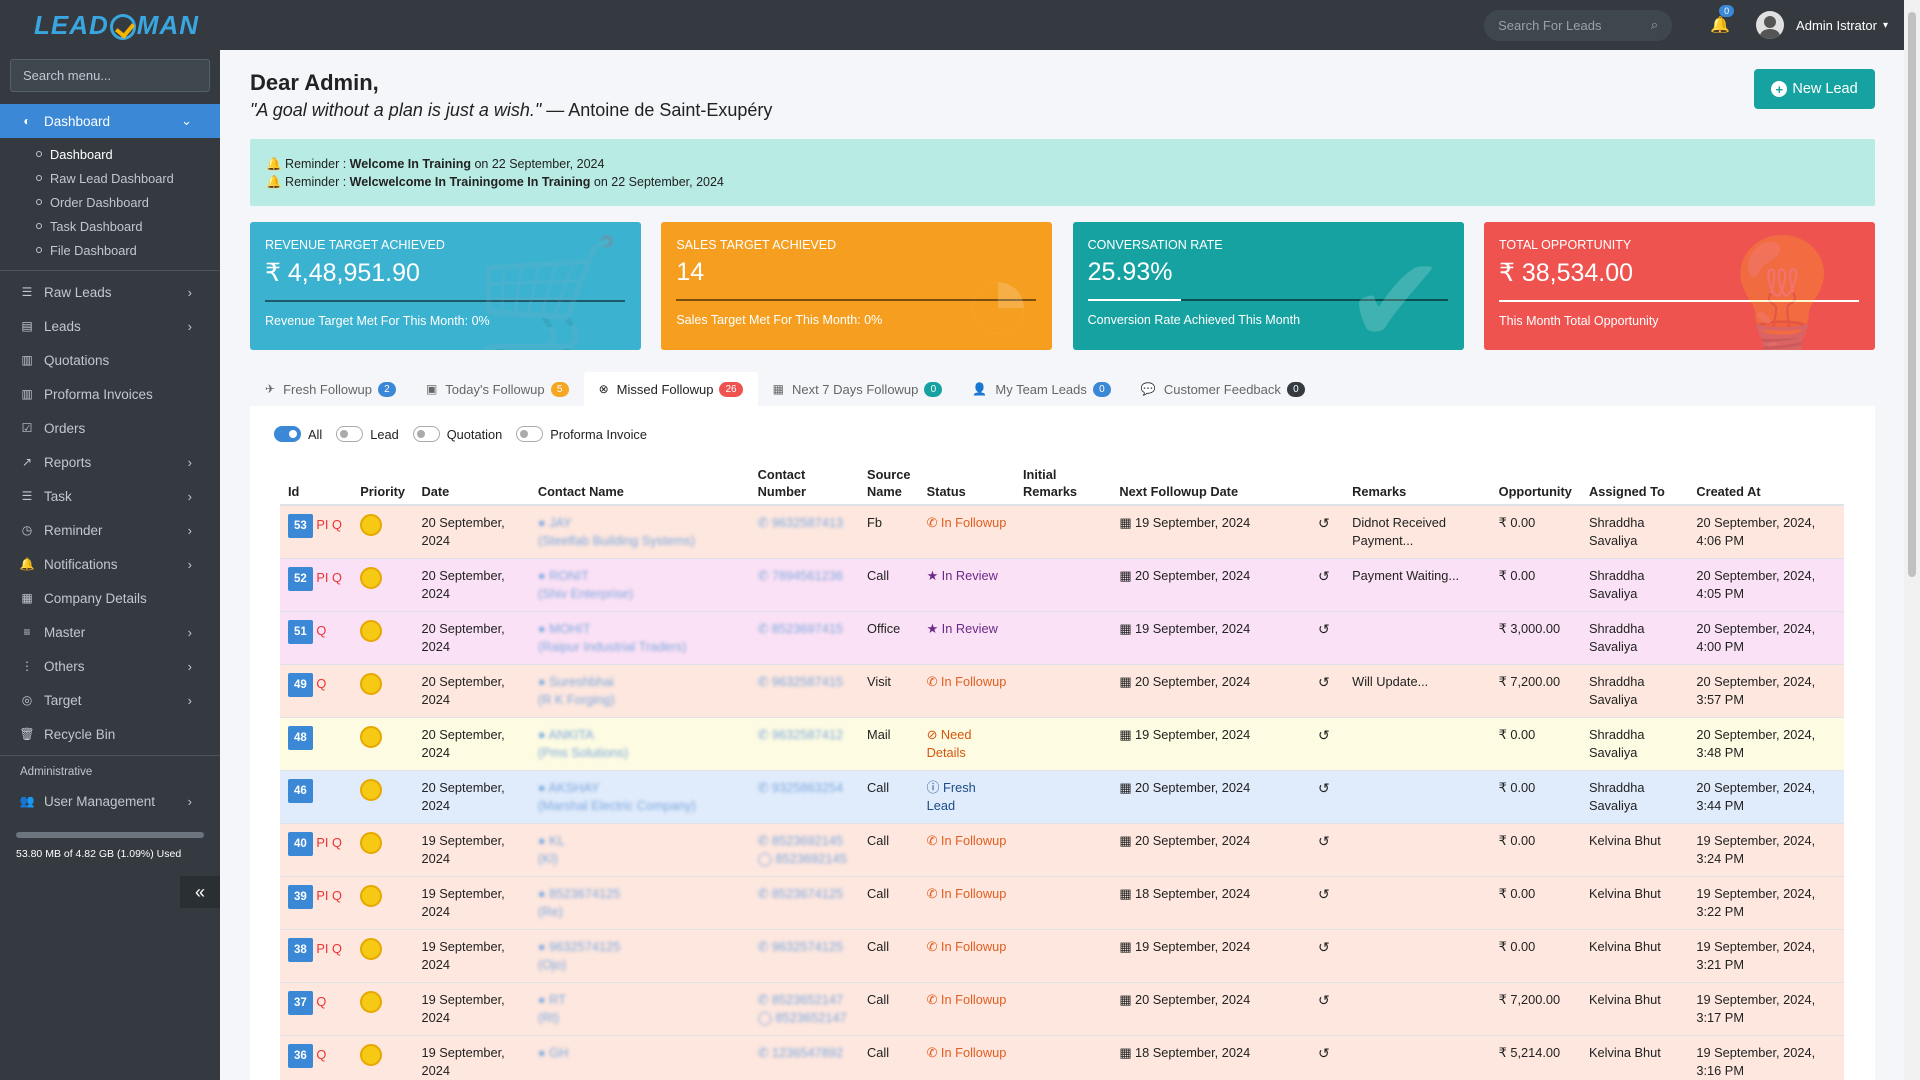  What do you see at coordinates (1634, 484) in the screenshot?
I see `column-header: Assigned To` at bounding box center [1634, 484].